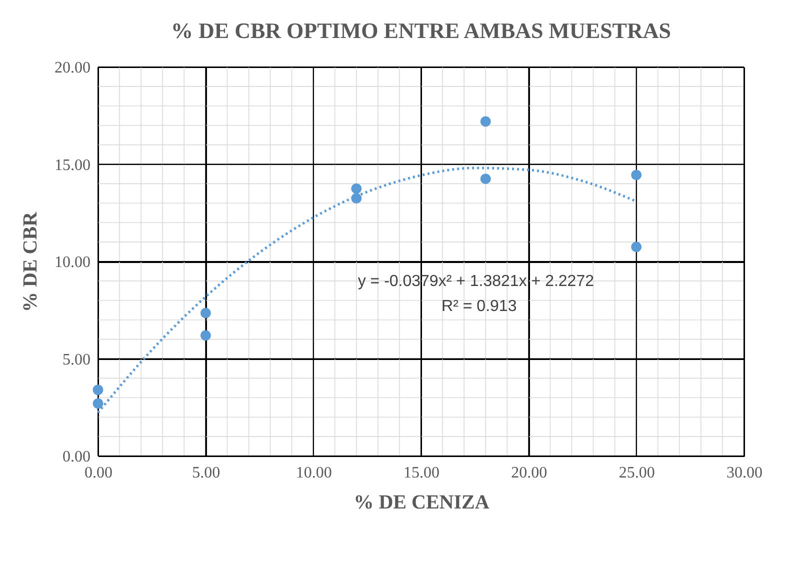  I want to click on x-tick-label: 30.00, so click(744, 473).